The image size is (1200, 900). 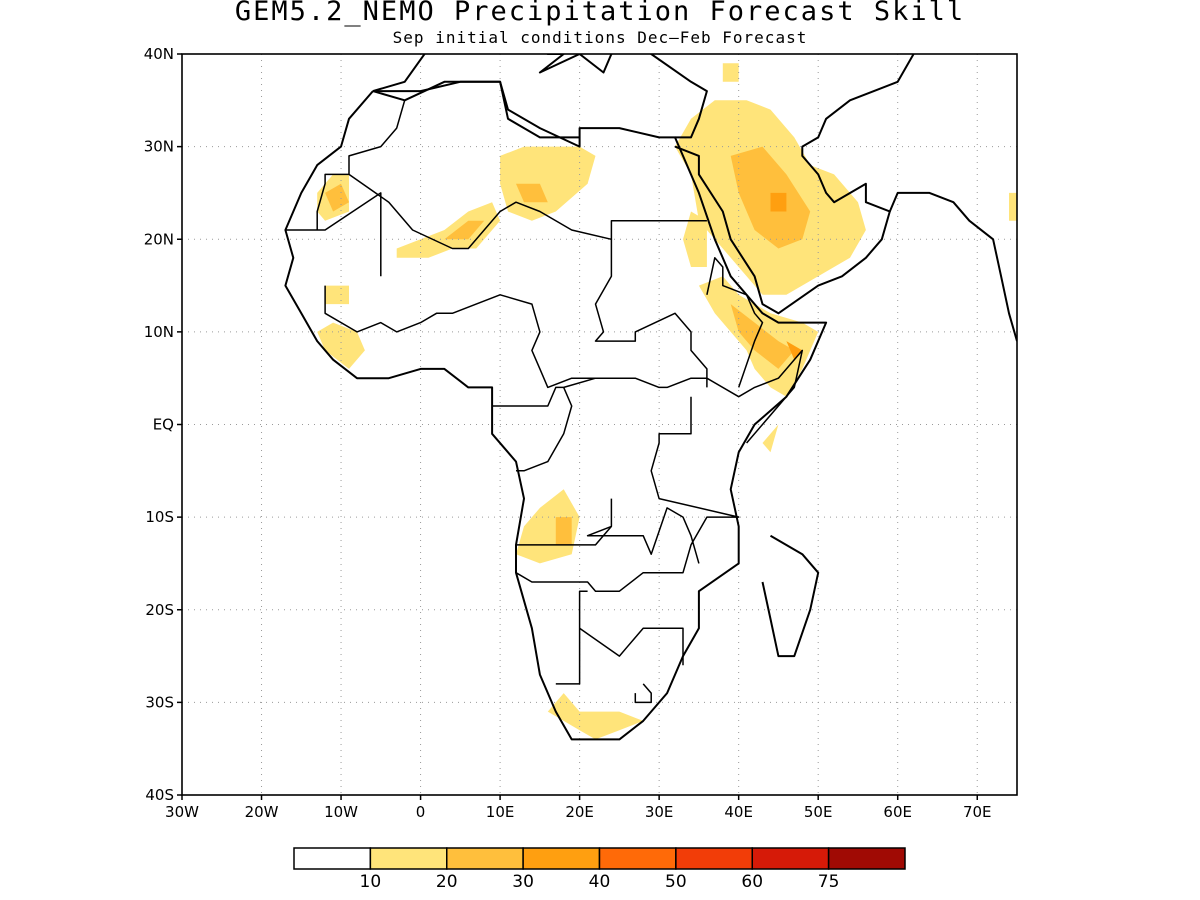 What do you see at coordinates (579, 812) in the screenshot?
I see `lon-tick-label: 20E` at bounding box center [579, 812].